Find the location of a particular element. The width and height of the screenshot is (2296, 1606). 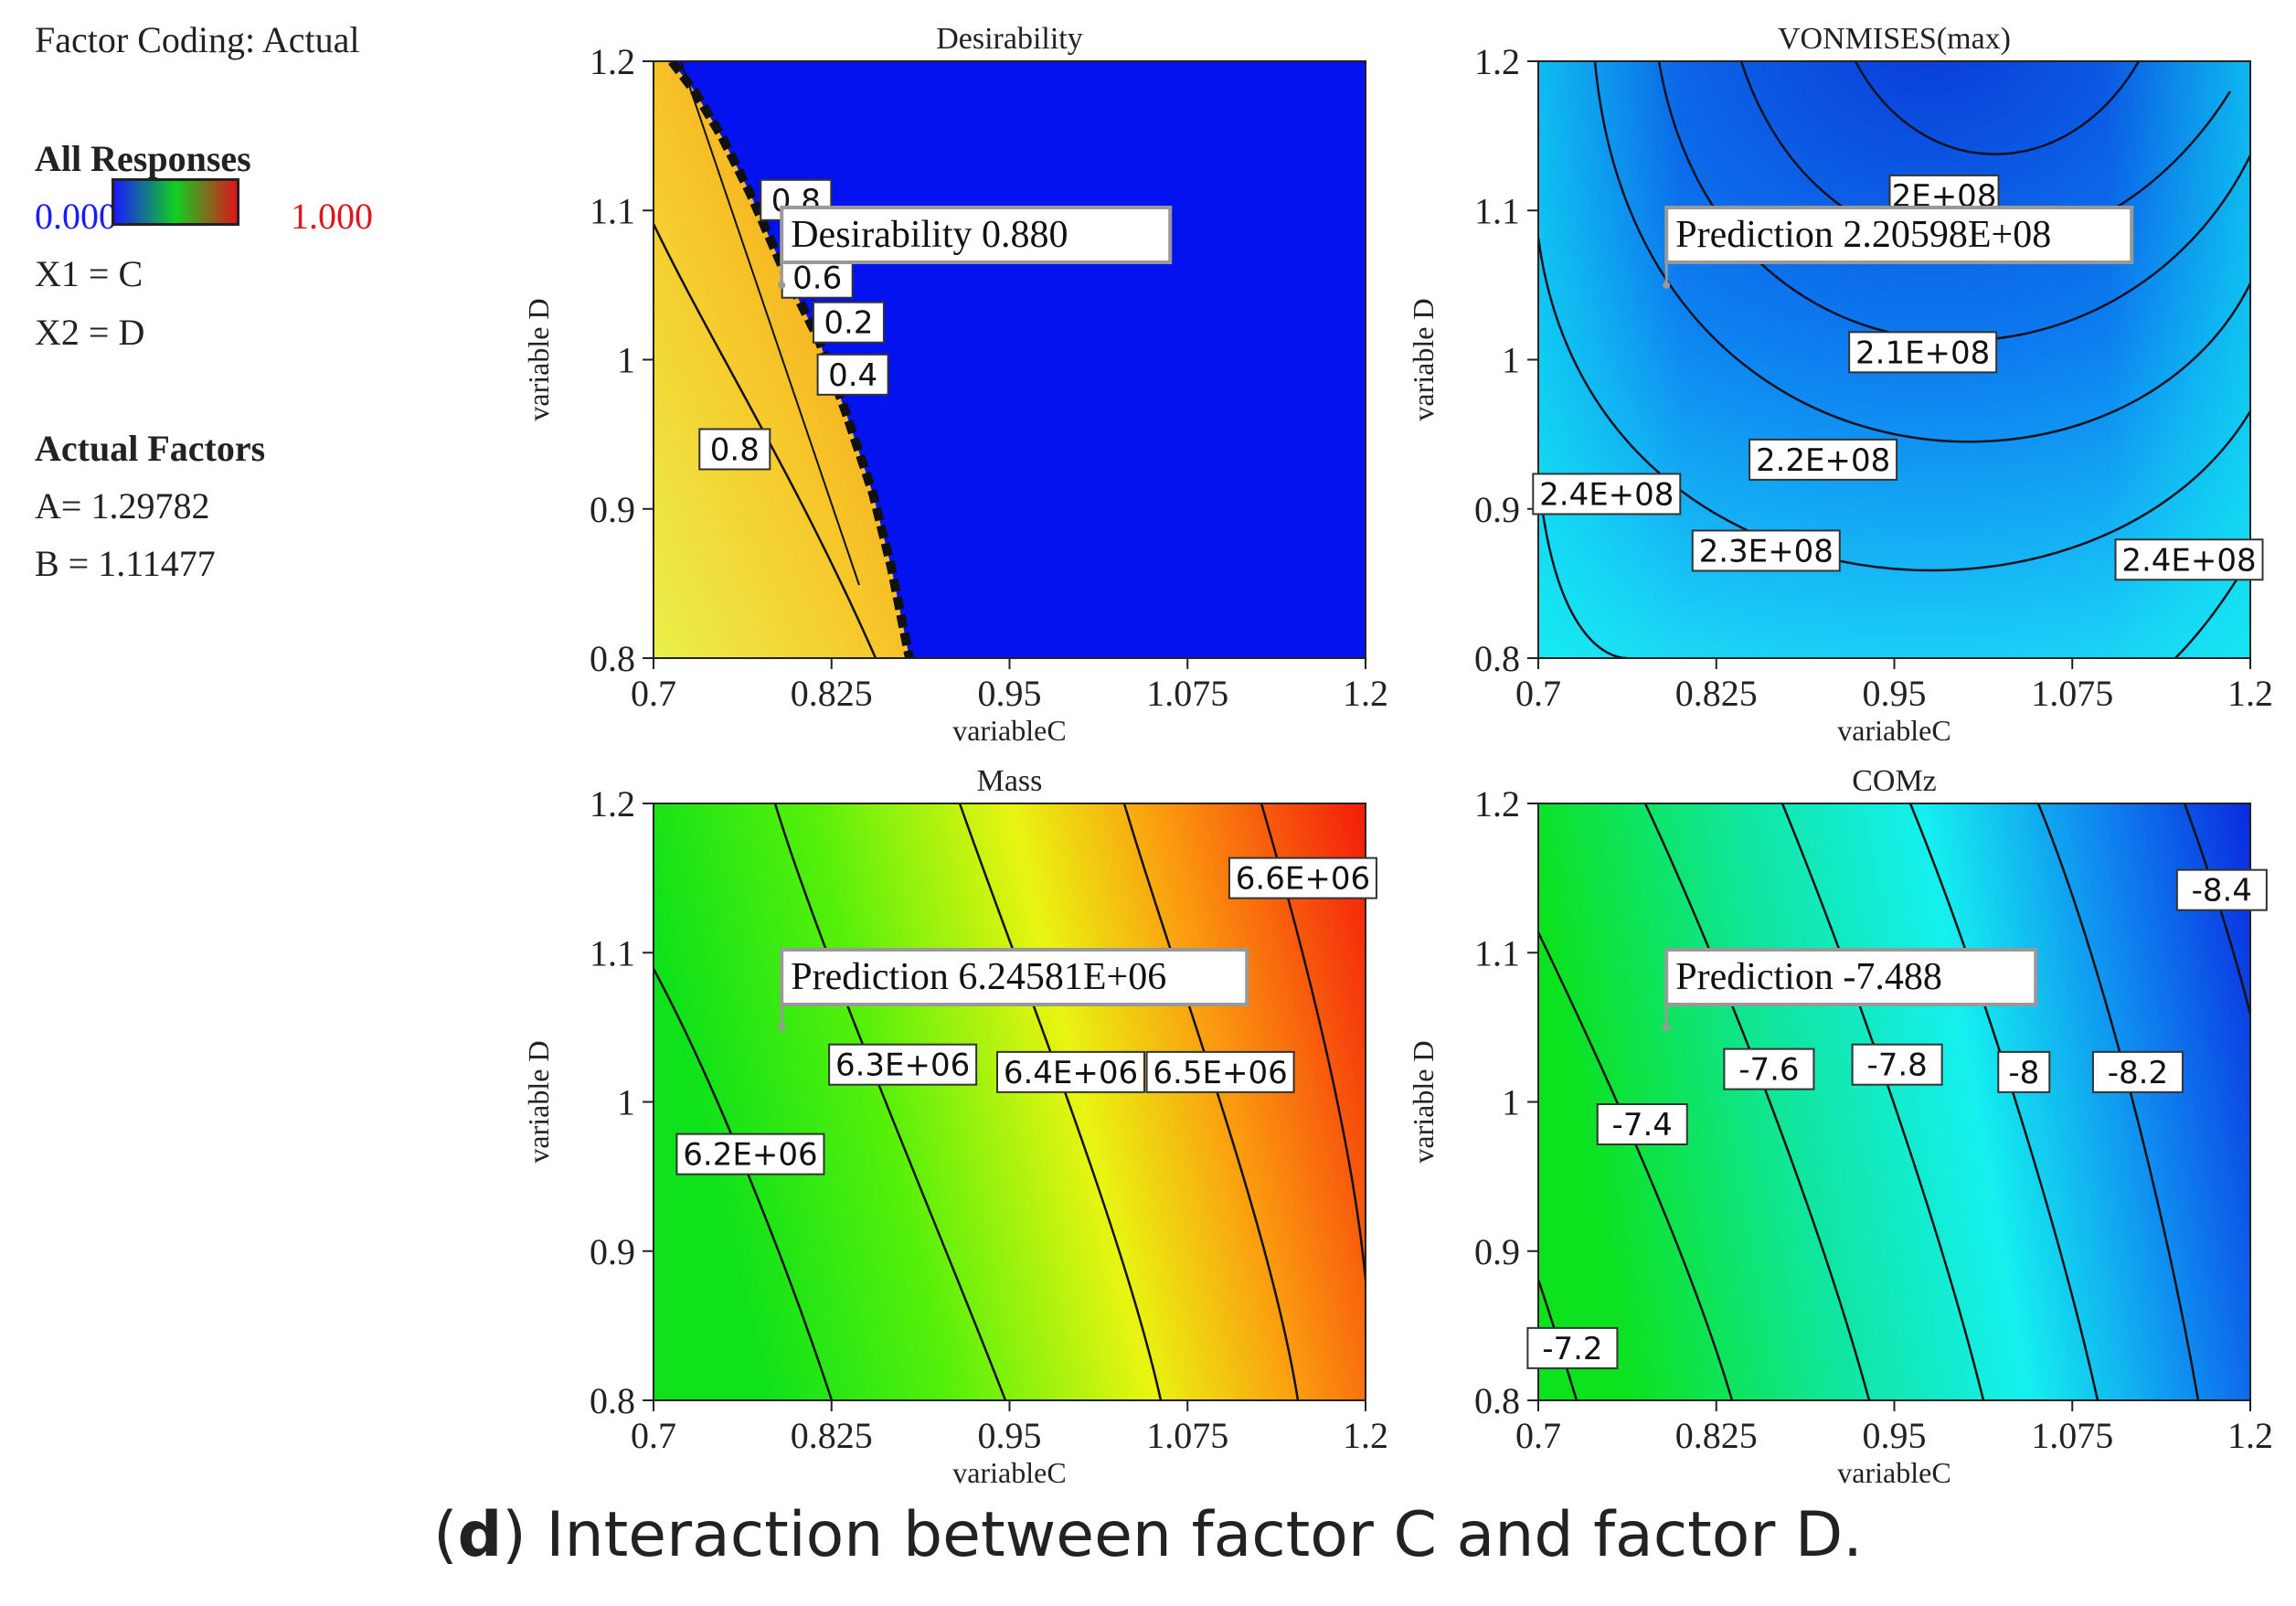

vonmises-max-x-tick-label: 0.7 is located at coordinates (1538, 693).